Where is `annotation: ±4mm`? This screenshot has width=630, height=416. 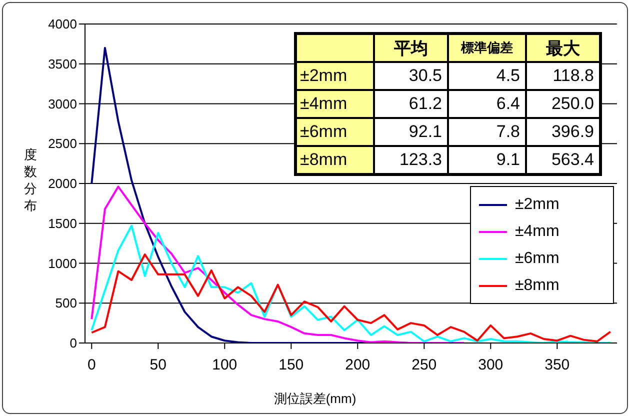 annotation: ±4mm is located at coordinates (335, 104).